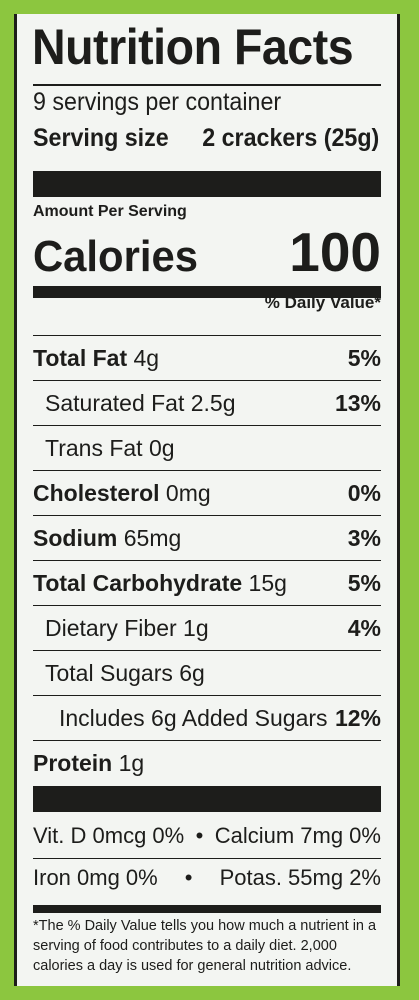  What do you see at coordinates (125, 673) in the screenshot?
I see `nutrient-name: Total Sugars 6g` at bounding box center [125, 673].